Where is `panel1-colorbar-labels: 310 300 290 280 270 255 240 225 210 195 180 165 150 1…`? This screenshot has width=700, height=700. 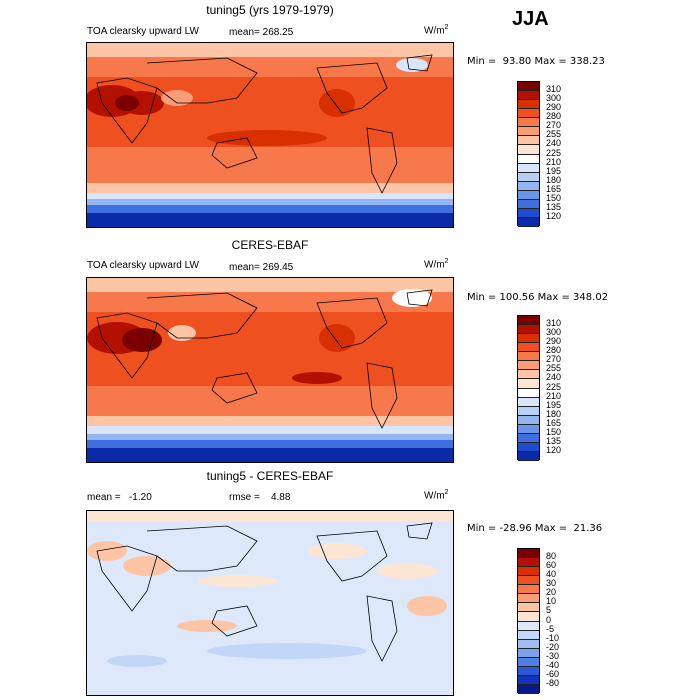 panel1-colorbar-labels: 310 300 290 280 270 255 240 225 210 195 180 165 150 1… is located at coordinates (566, 153).